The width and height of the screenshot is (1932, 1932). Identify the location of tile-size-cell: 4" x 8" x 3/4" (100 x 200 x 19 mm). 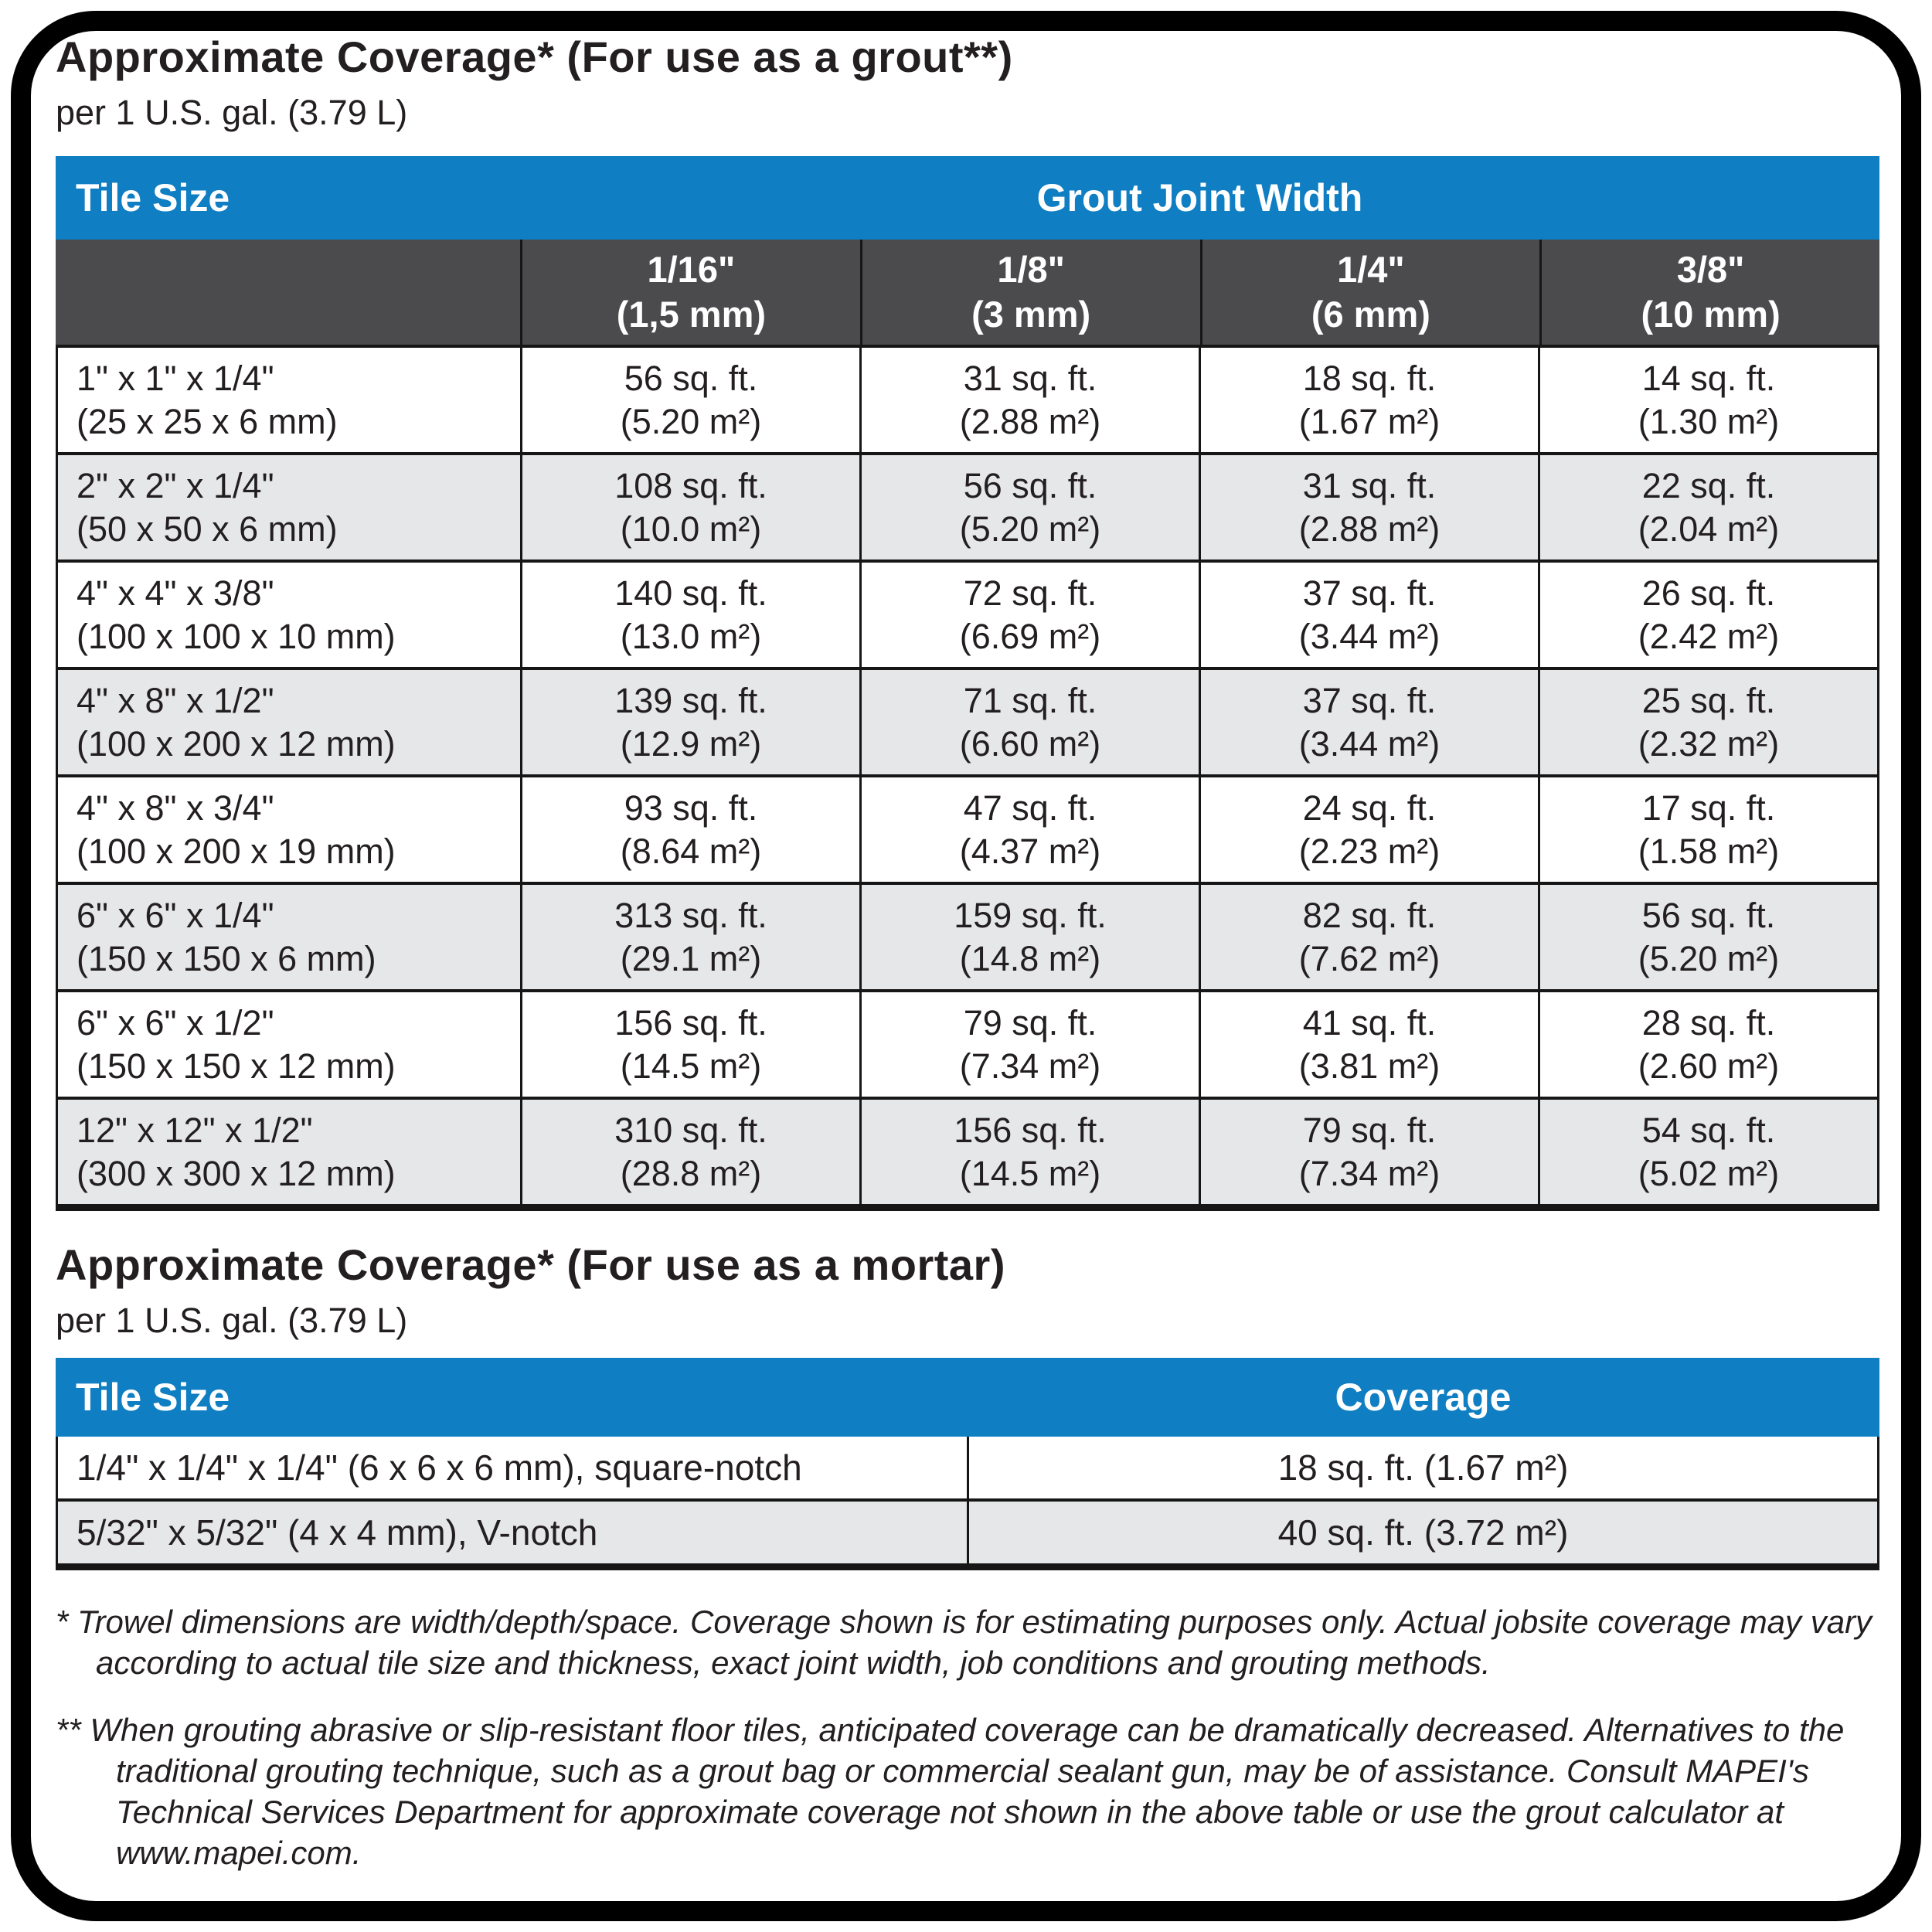
(237, 829).